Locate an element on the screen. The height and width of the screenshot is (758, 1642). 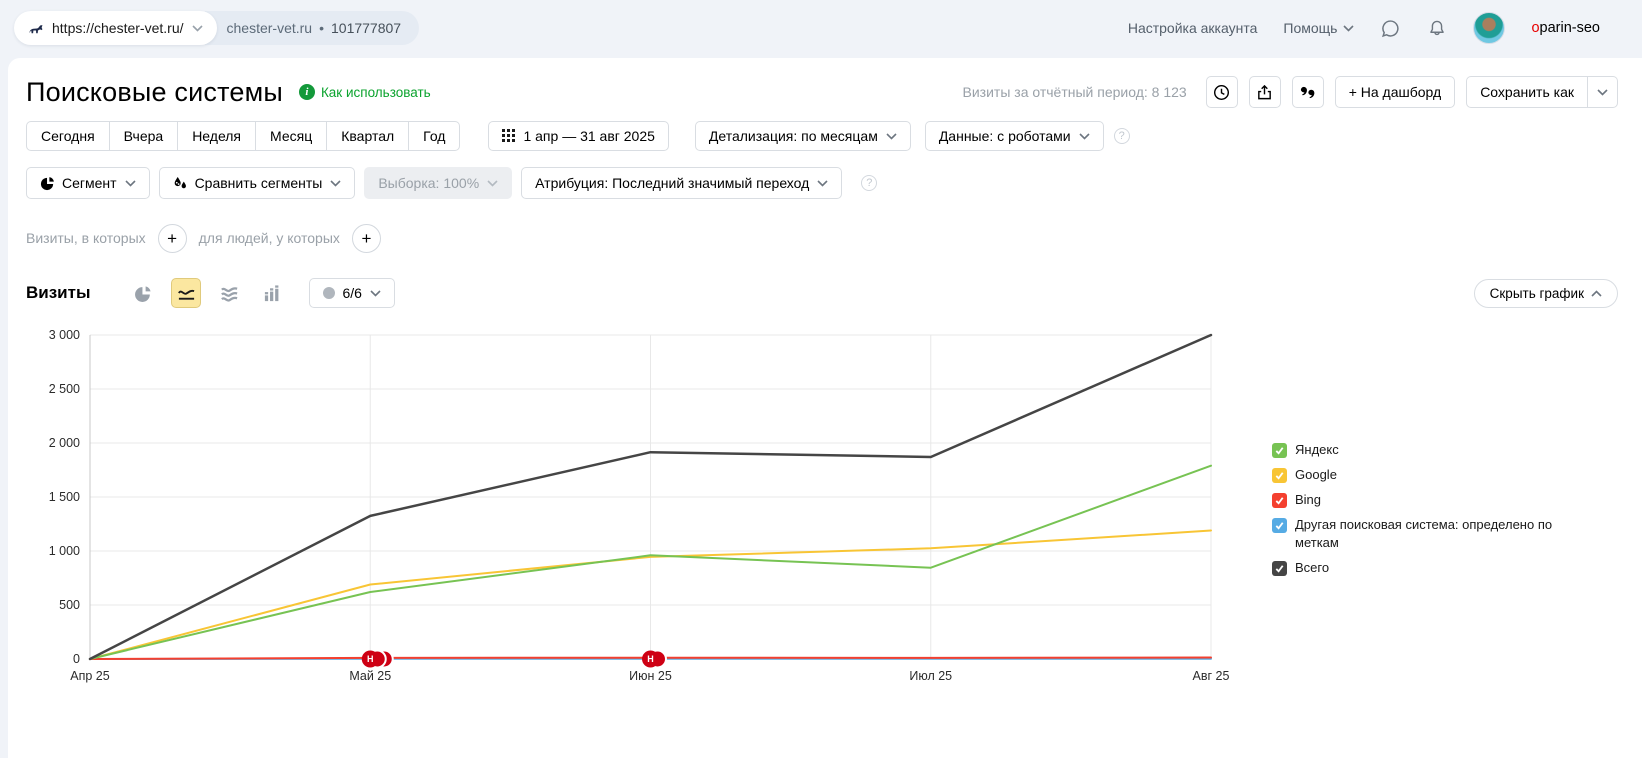
chart-type-columns-button is located at coordinates (272, 293).